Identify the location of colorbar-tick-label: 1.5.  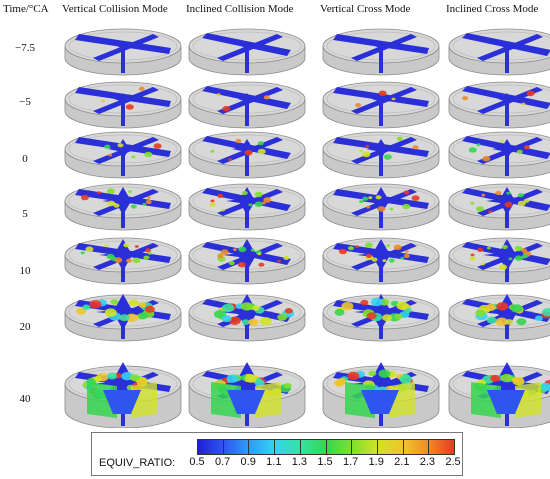
(325, 462).